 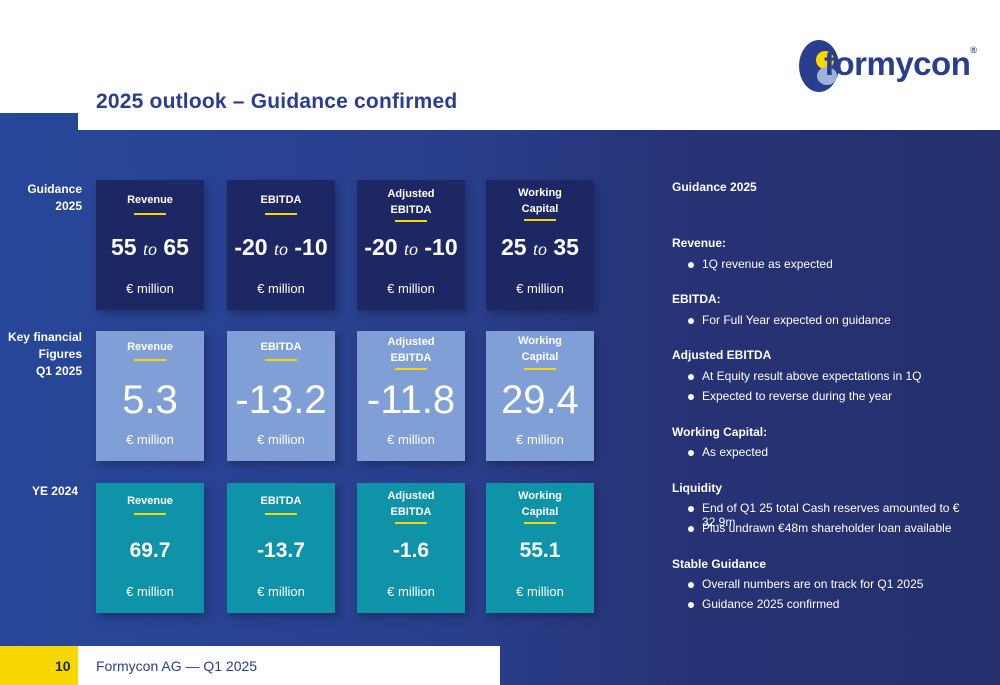 I want to click on card-value: -11.8, so click(x=411, y=400).